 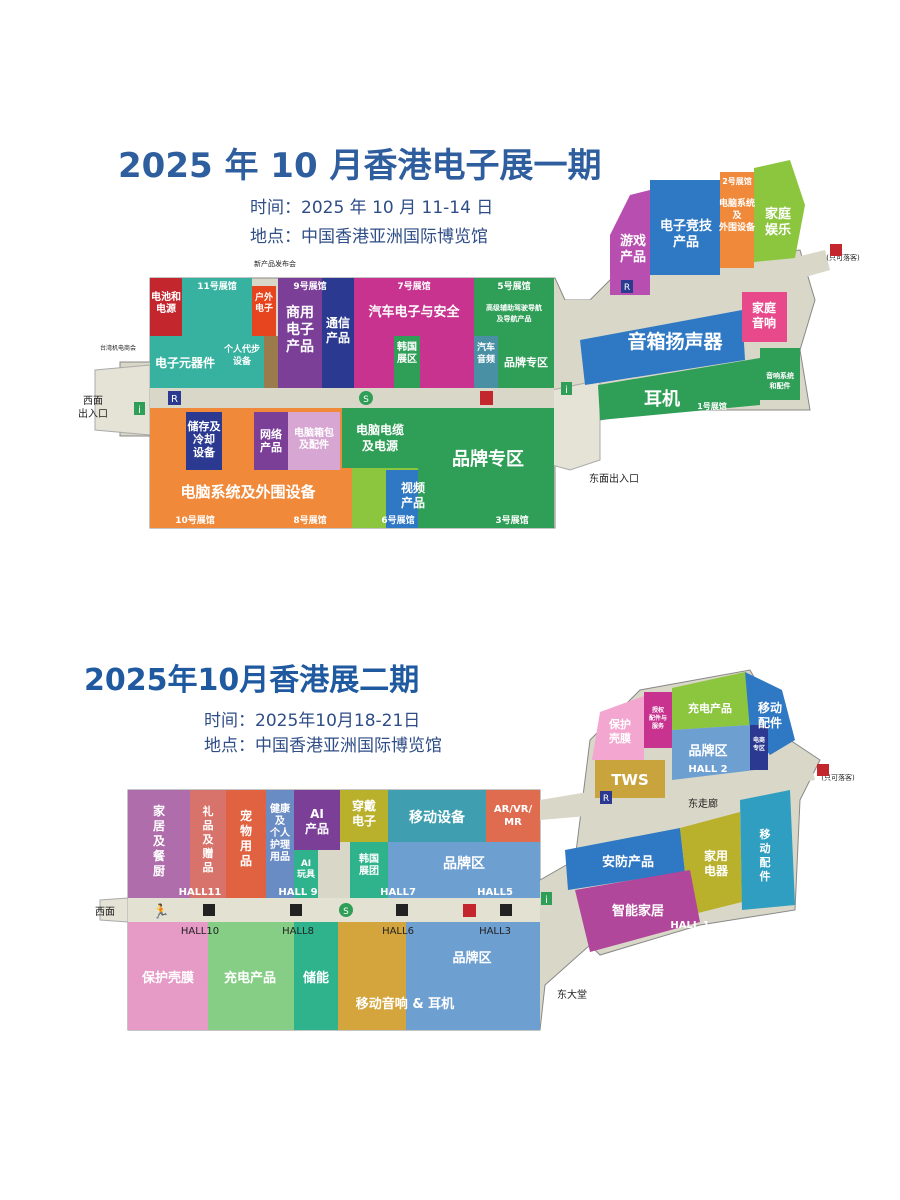 I want to click on label-audio-acc: 音响系统和配件, so click(x=780, y=380).